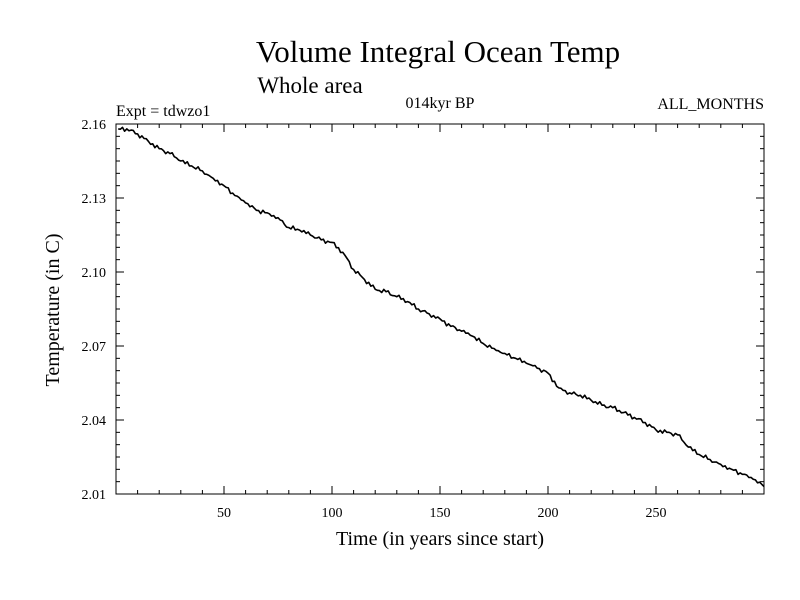 This screenshot has width=800, height=600. What do you see at coordinates (440, 103) in the screenshot?
I see `period-label: 014kyr BP` at bounding box center [440, 103].